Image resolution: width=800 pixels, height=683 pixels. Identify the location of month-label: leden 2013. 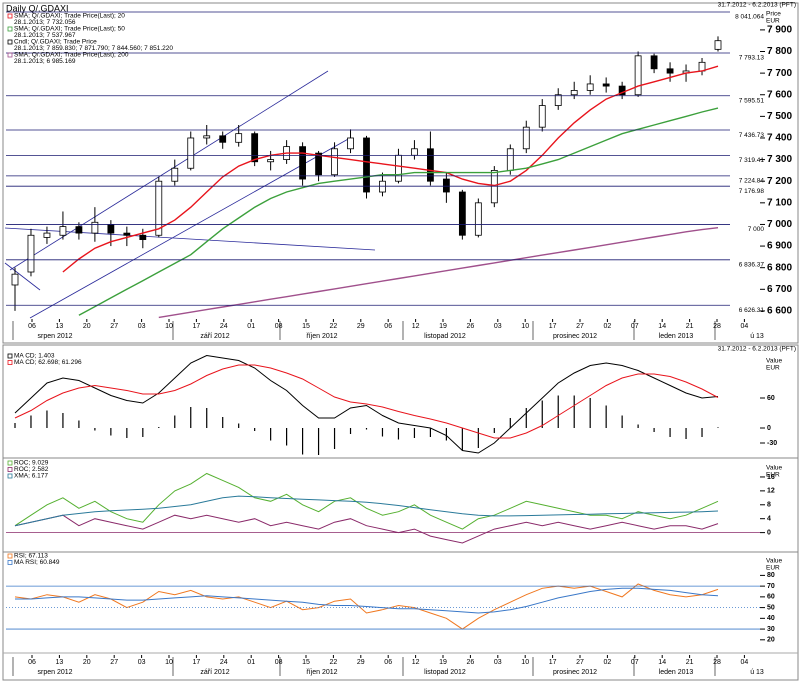
(676, 672).